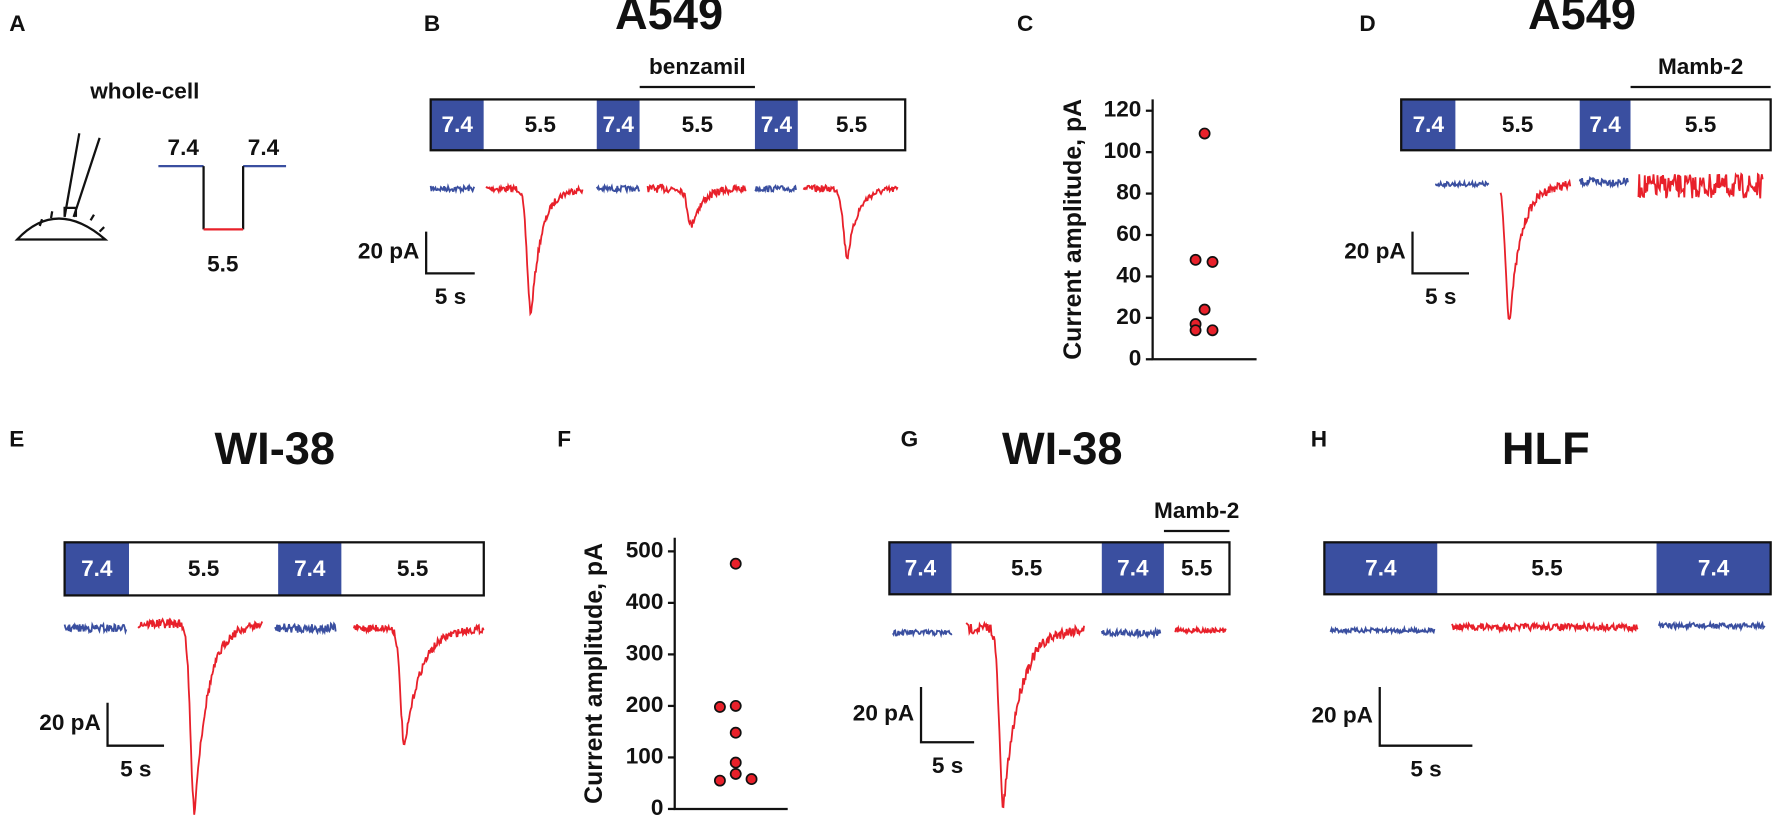  I want to click on y-tick-label: 500, so click(645, 549).